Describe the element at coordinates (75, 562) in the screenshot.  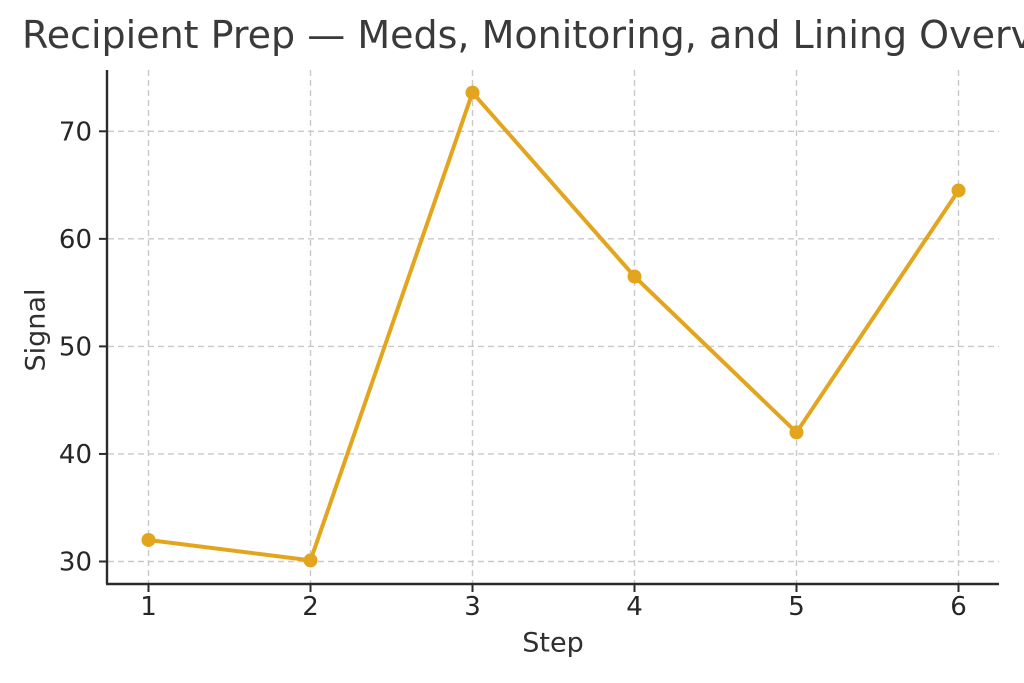
I see `y-tick-label: 30` at that location.